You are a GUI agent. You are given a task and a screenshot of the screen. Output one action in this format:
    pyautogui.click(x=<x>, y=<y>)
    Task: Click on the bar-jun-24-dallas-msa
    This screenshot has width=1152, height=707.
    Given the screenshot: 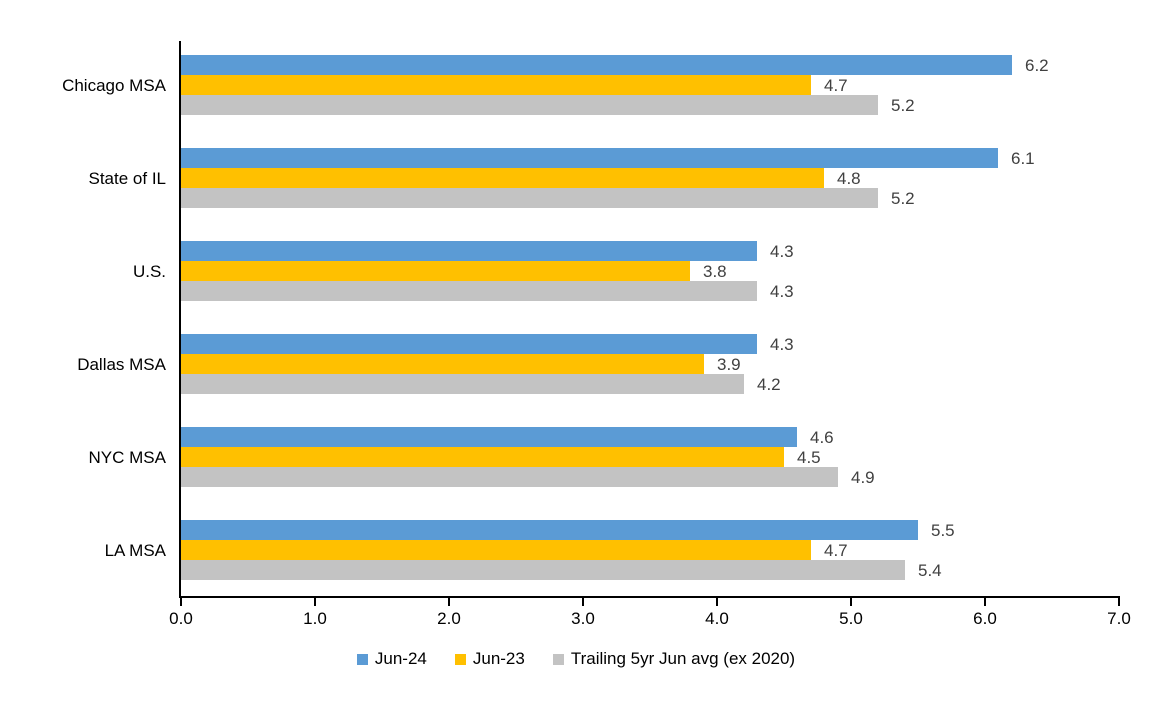 What is the action you would take?
    pyautogui.click(x=469, y=344)
    